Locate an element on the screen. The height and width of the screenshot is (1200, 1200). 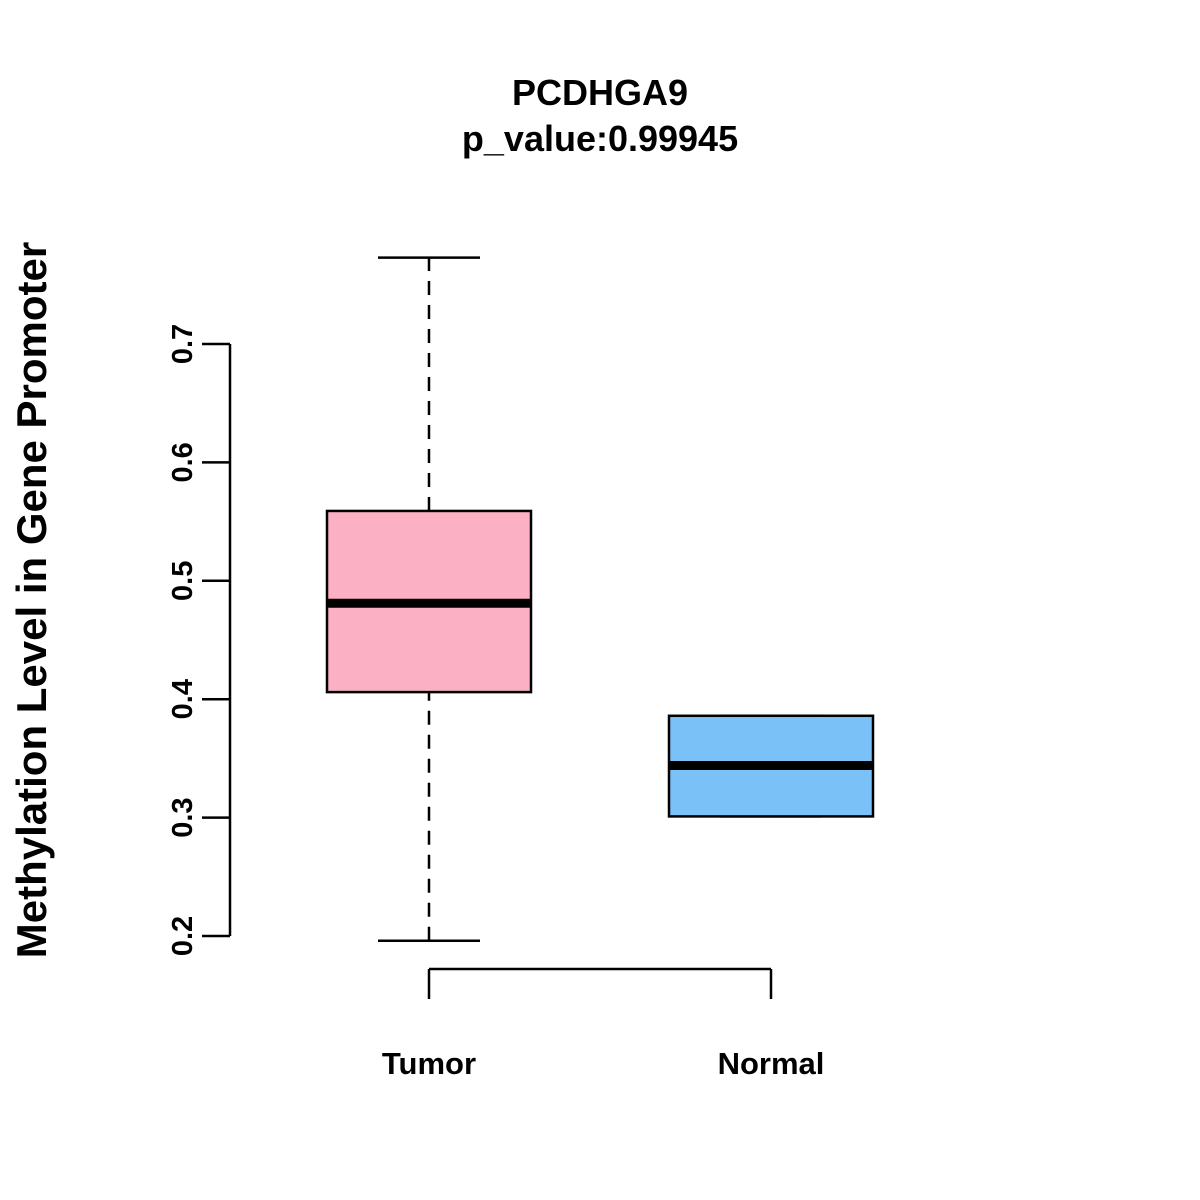
x-ticks: Tumor Normal is located at coordinates (603, 1025).